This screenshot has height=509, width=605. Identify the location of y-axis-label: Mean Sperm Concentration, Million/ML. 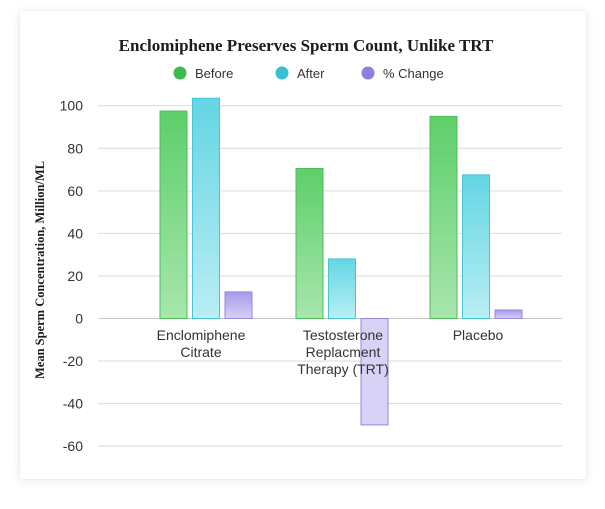
(40, 270).